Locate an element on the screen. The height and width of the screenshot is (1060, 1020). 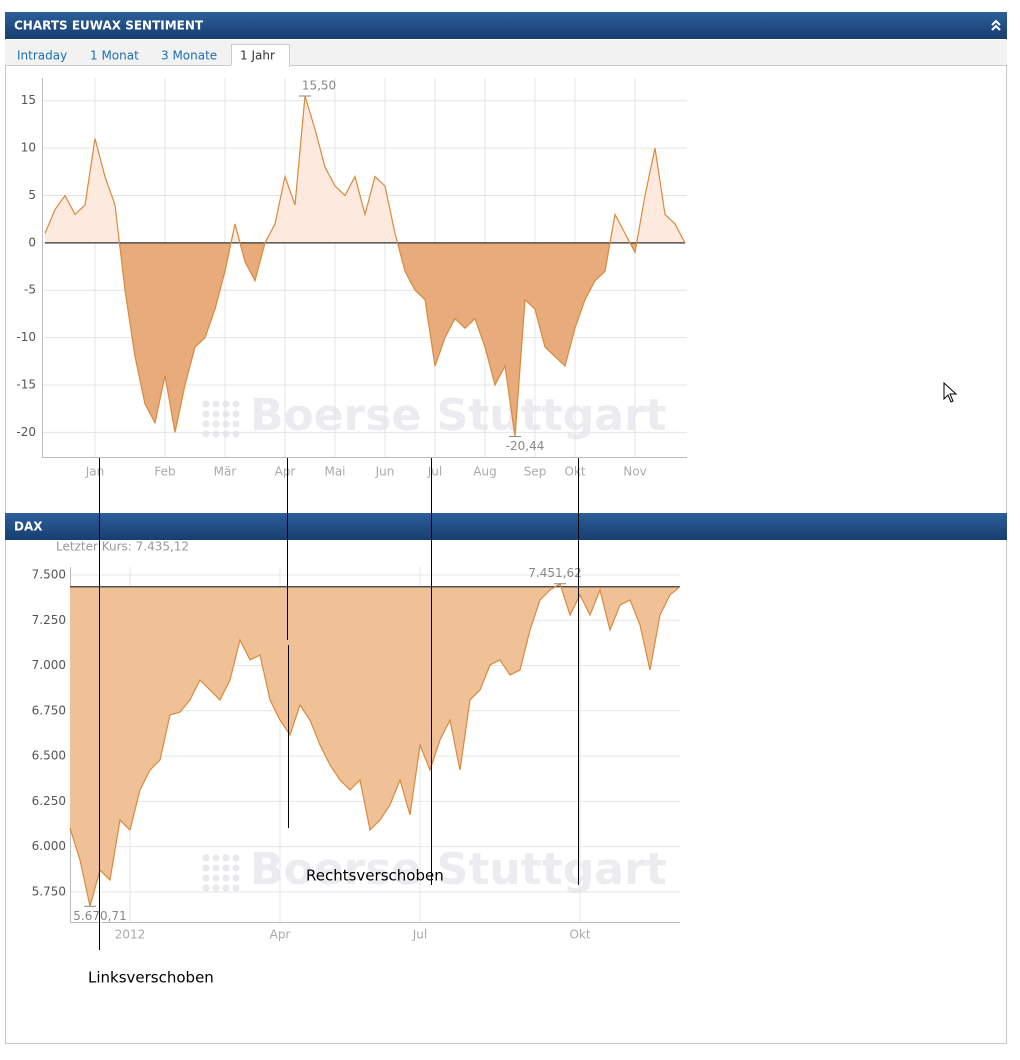
y-tick-label: 5.750 is located at coordinates (49, 891).